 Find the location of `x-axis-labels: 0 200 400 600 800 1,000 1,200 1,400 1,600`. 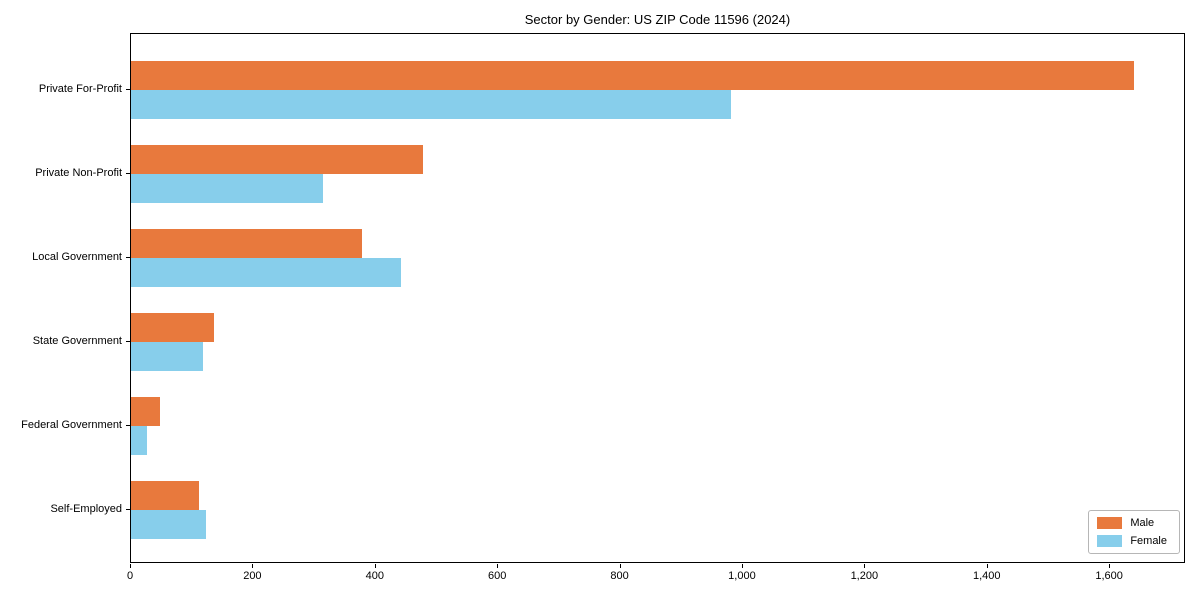

x-axis-labels: 0 200 400 600 800 1,000 1,200 1,400 1,600 is located at coordinates (655, 578).